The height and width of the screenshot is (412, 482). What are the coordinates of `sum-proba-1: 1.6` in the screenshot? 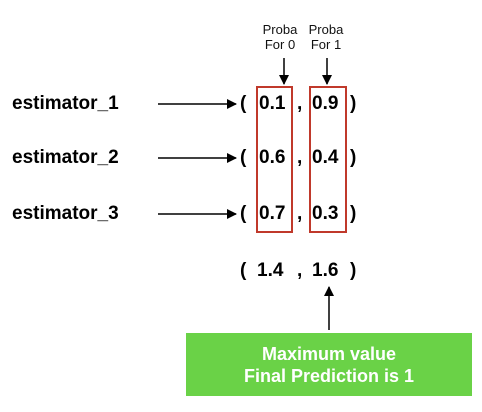 It's located at (325, 270).